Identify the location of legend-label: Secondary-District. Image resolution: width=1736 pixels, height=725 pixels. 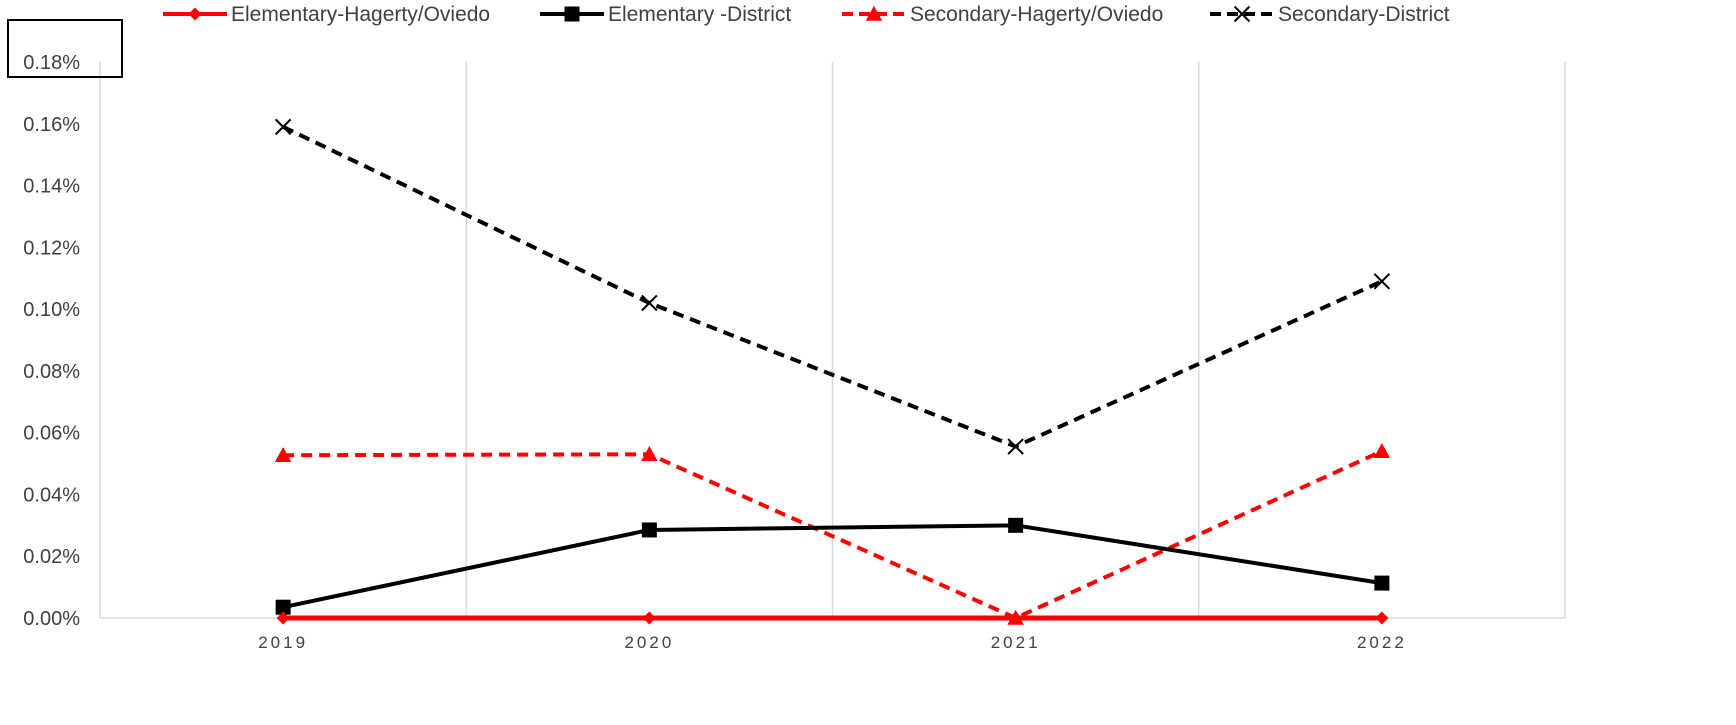
(1364, 14).